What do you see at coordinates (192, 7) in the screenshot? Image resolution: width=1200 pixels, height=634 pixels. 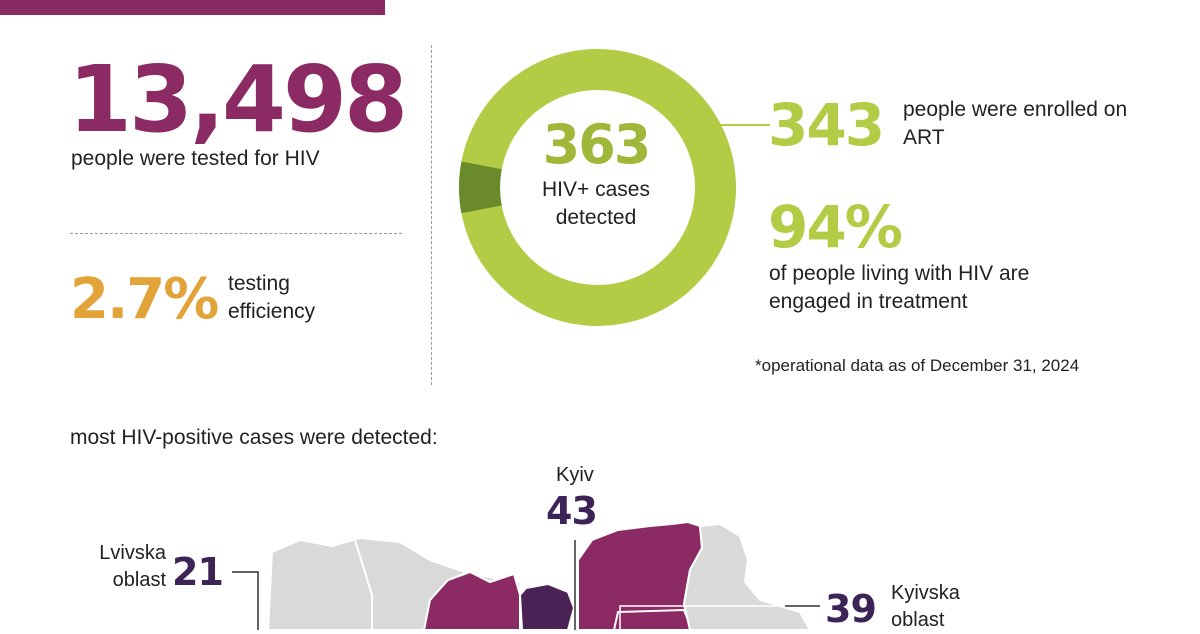 I see `header-banner` at bounding box center [192, 7].